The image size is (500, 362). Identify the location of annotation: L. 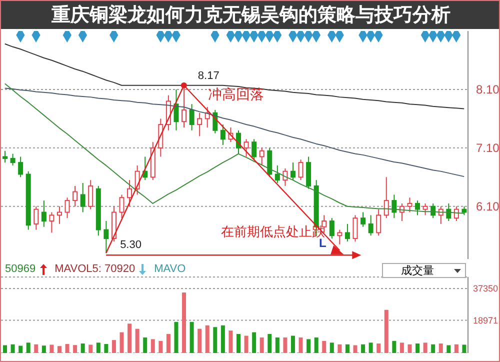
(322, 243).